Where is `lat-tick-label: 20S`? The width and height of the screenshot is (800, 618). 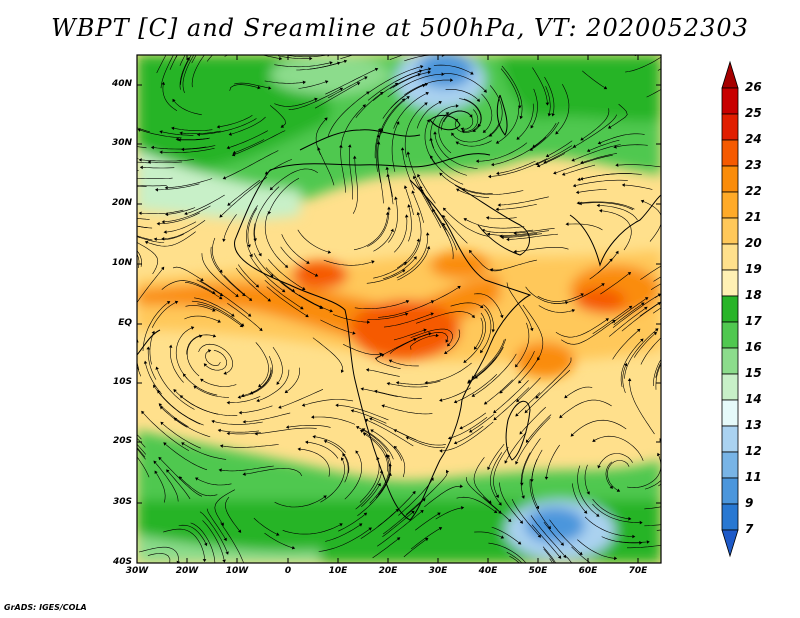
lat-tick-label: 20S is located at coordinates (122, 441).